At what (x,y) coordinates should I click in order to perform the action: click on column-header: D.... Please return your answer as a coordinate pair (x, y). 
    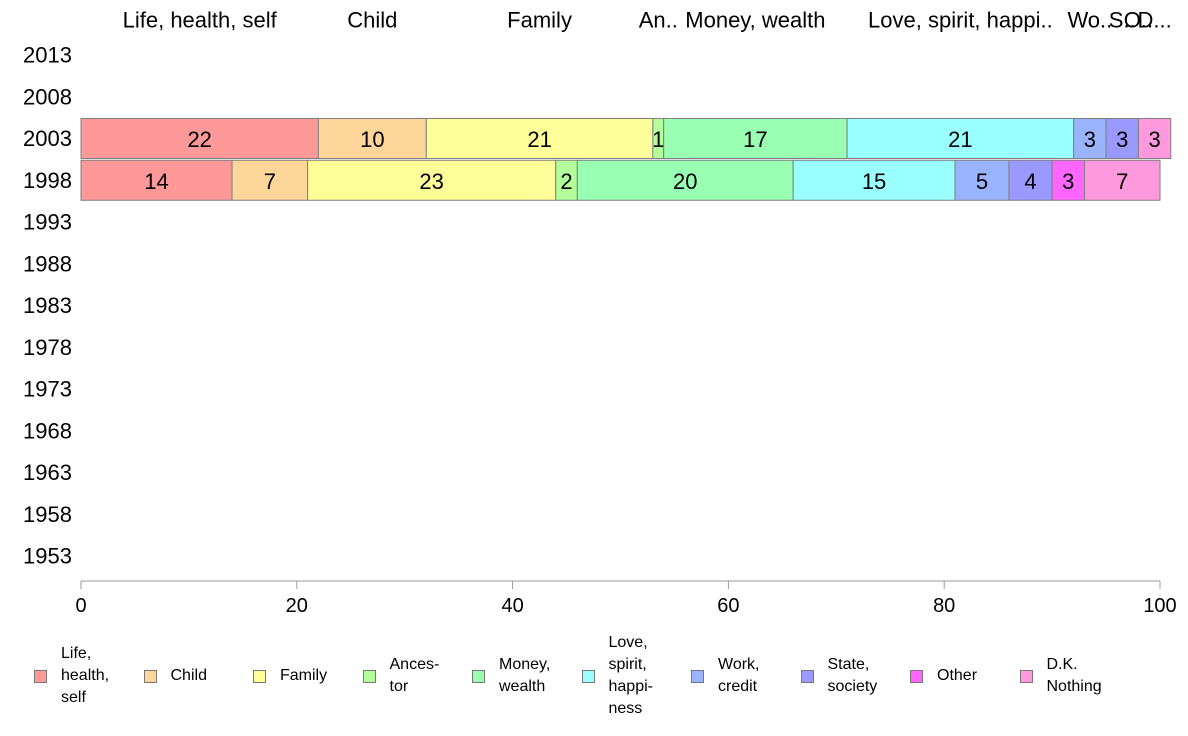
    Looking at the image, I should click on (1154, 20).